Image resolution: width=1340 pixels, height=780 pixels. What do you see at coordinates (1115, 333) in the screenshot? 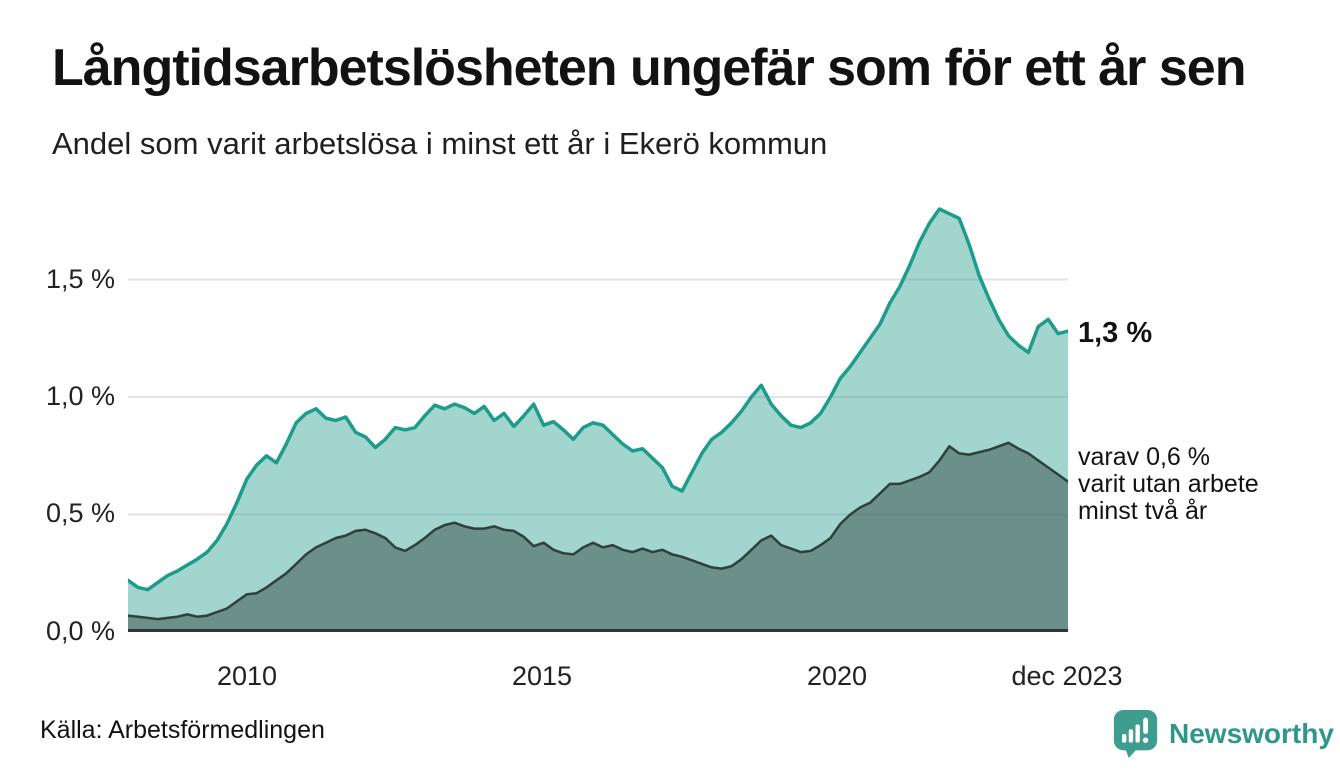
I see `latest-value-label: 1,3 %` at bounding box center [1115, 333].